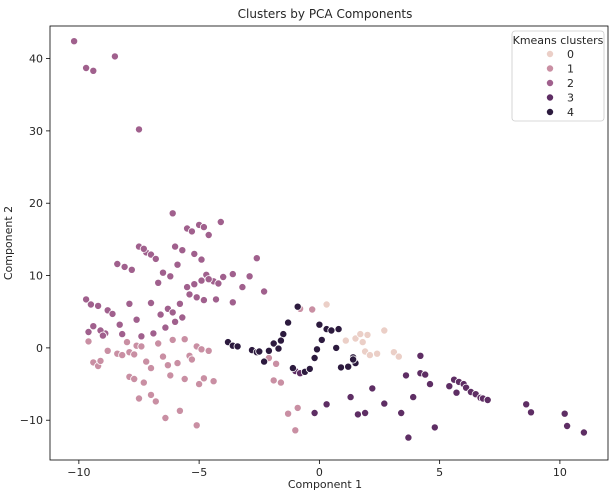 The width and height of the screenshot is (614, 496). Describe the element at coordinates (570, 98) in the screenshot. I see `legend-label-3: 3` at that location.